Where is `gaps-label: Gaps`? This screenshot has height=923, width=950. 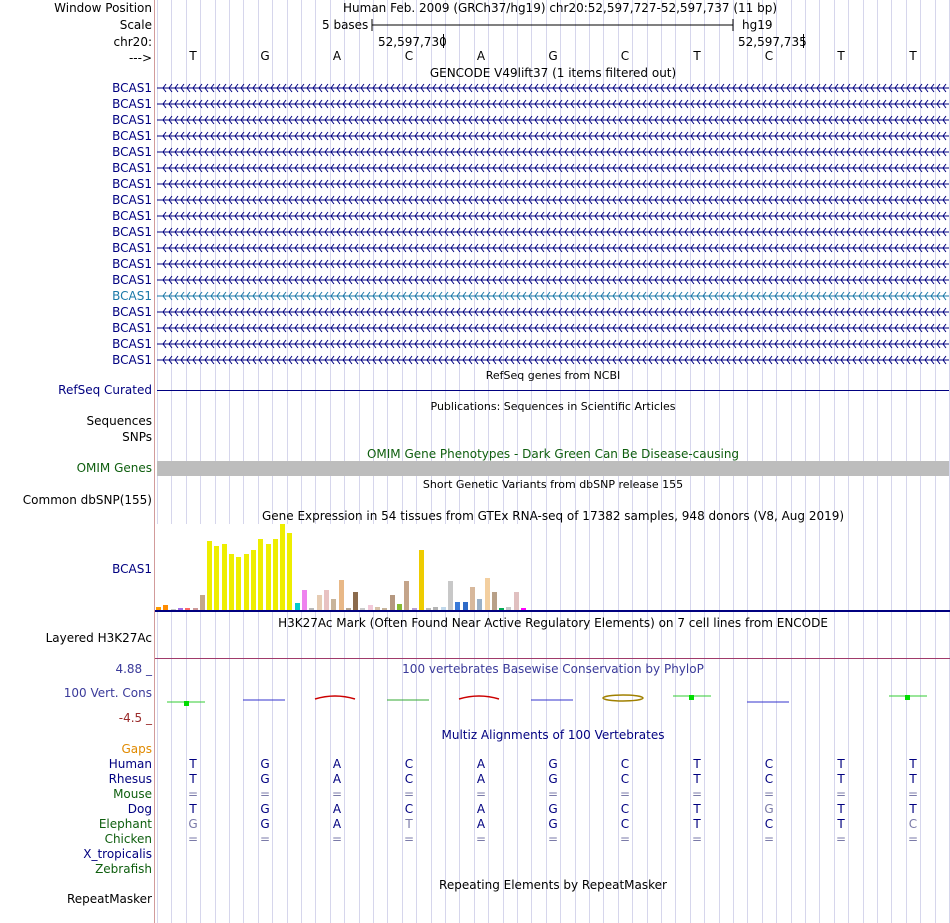
gaps-label: Gaps is located at coordinates (136, 749).